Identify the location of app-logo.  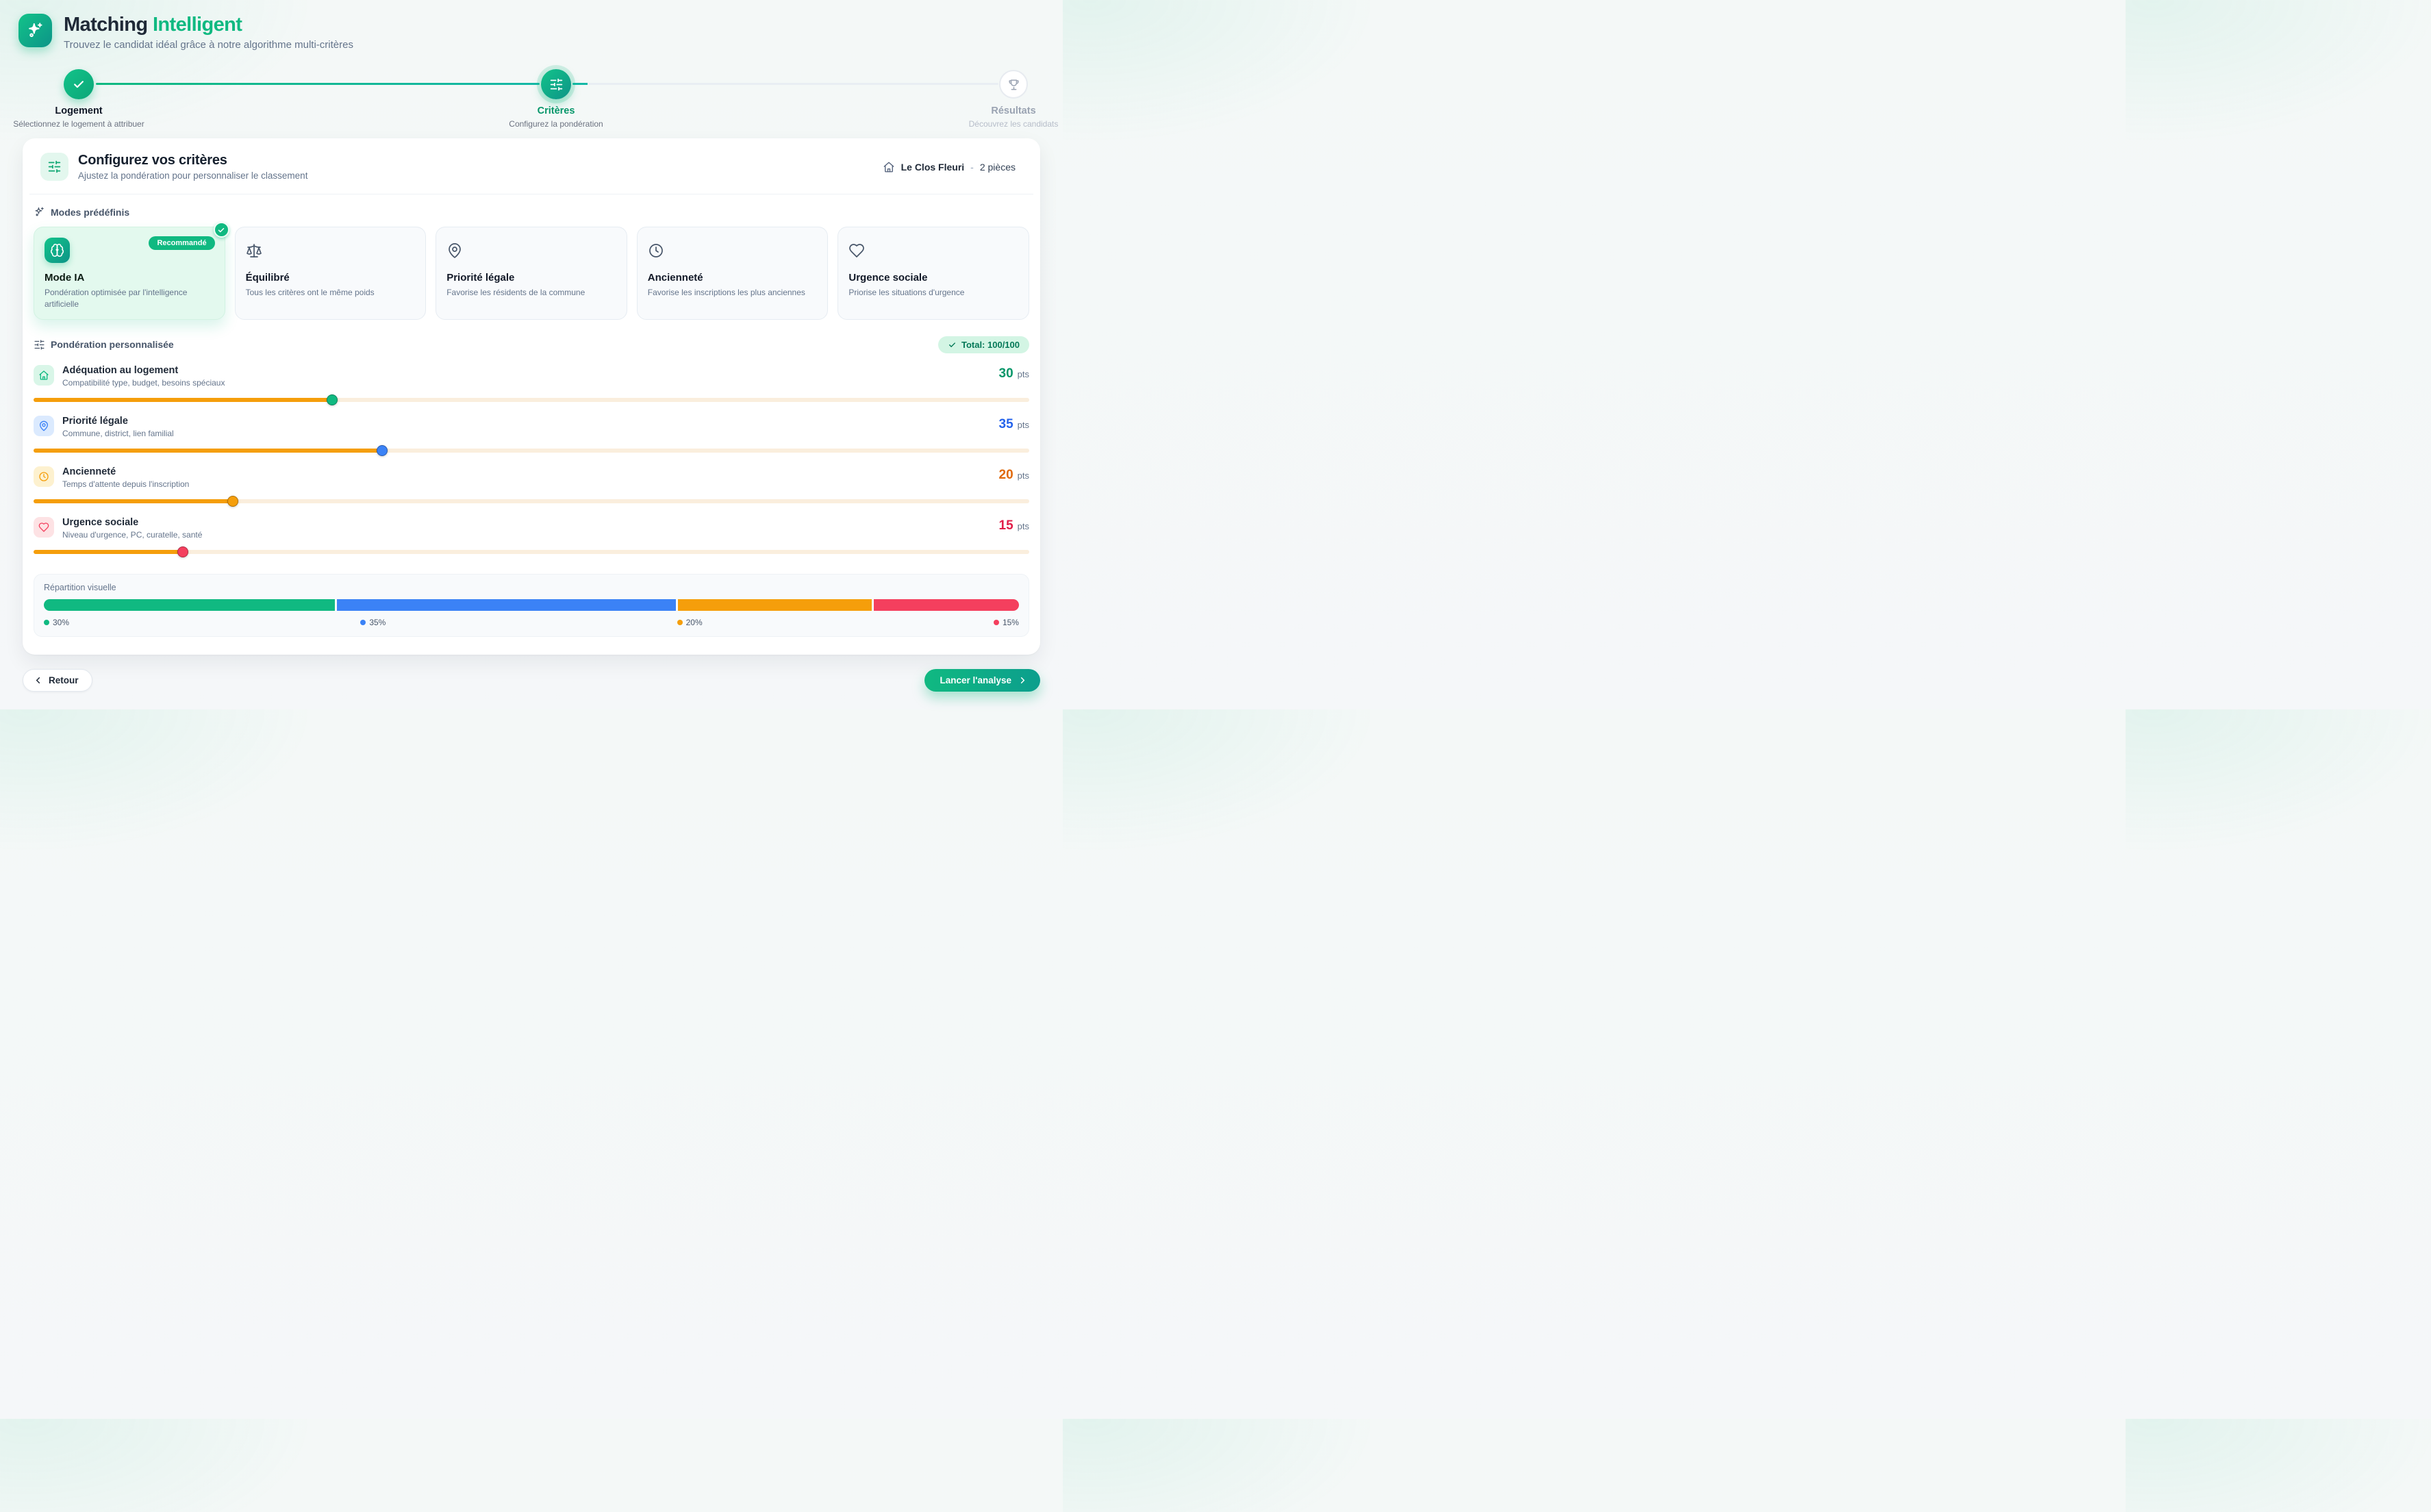
(35, 30).